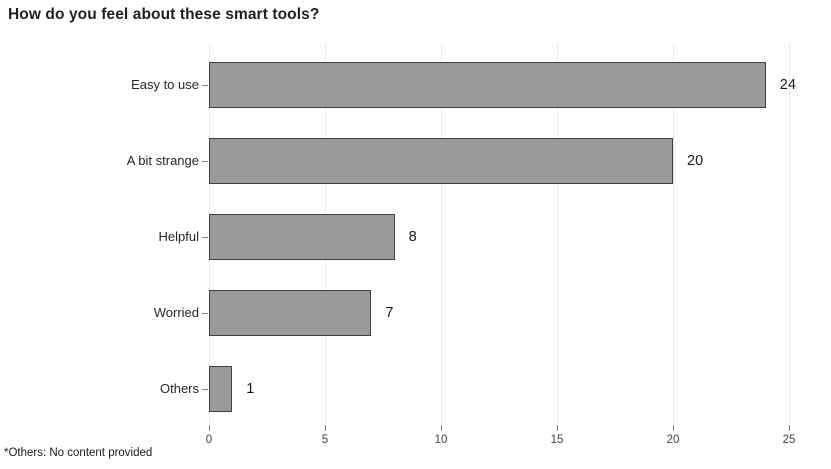 This screenshot has height=469, width=831. I want to click on bar-value-label: 20, so click(695, 161).